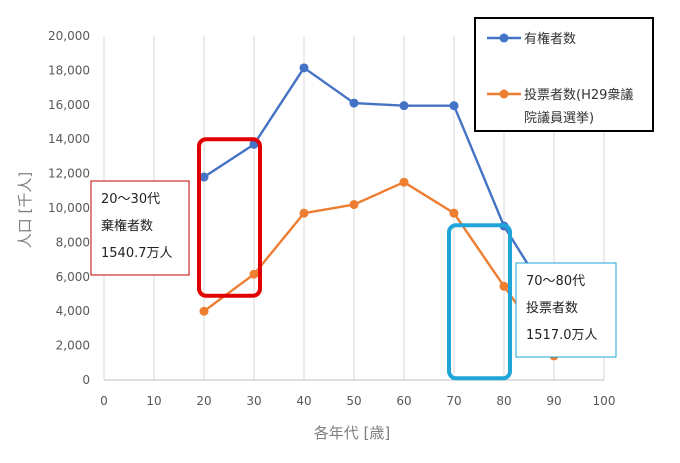  I want to click on legend-label-1: 有権者数, so click(550, 39).